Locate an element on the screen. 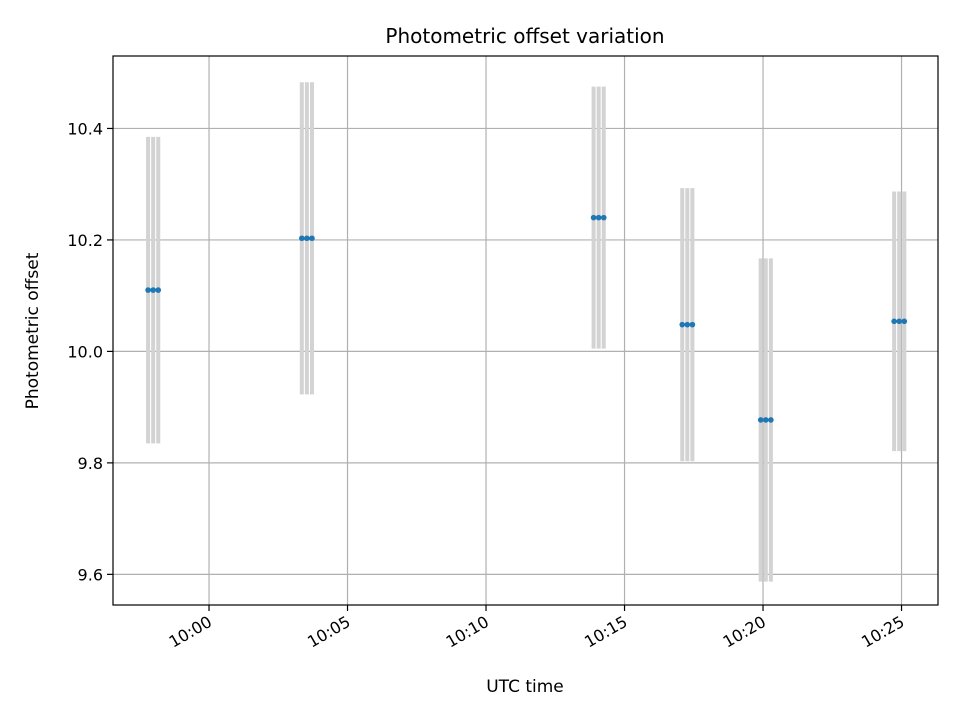  y-tick-label: 10.4 is located at coordinates (85, 128).